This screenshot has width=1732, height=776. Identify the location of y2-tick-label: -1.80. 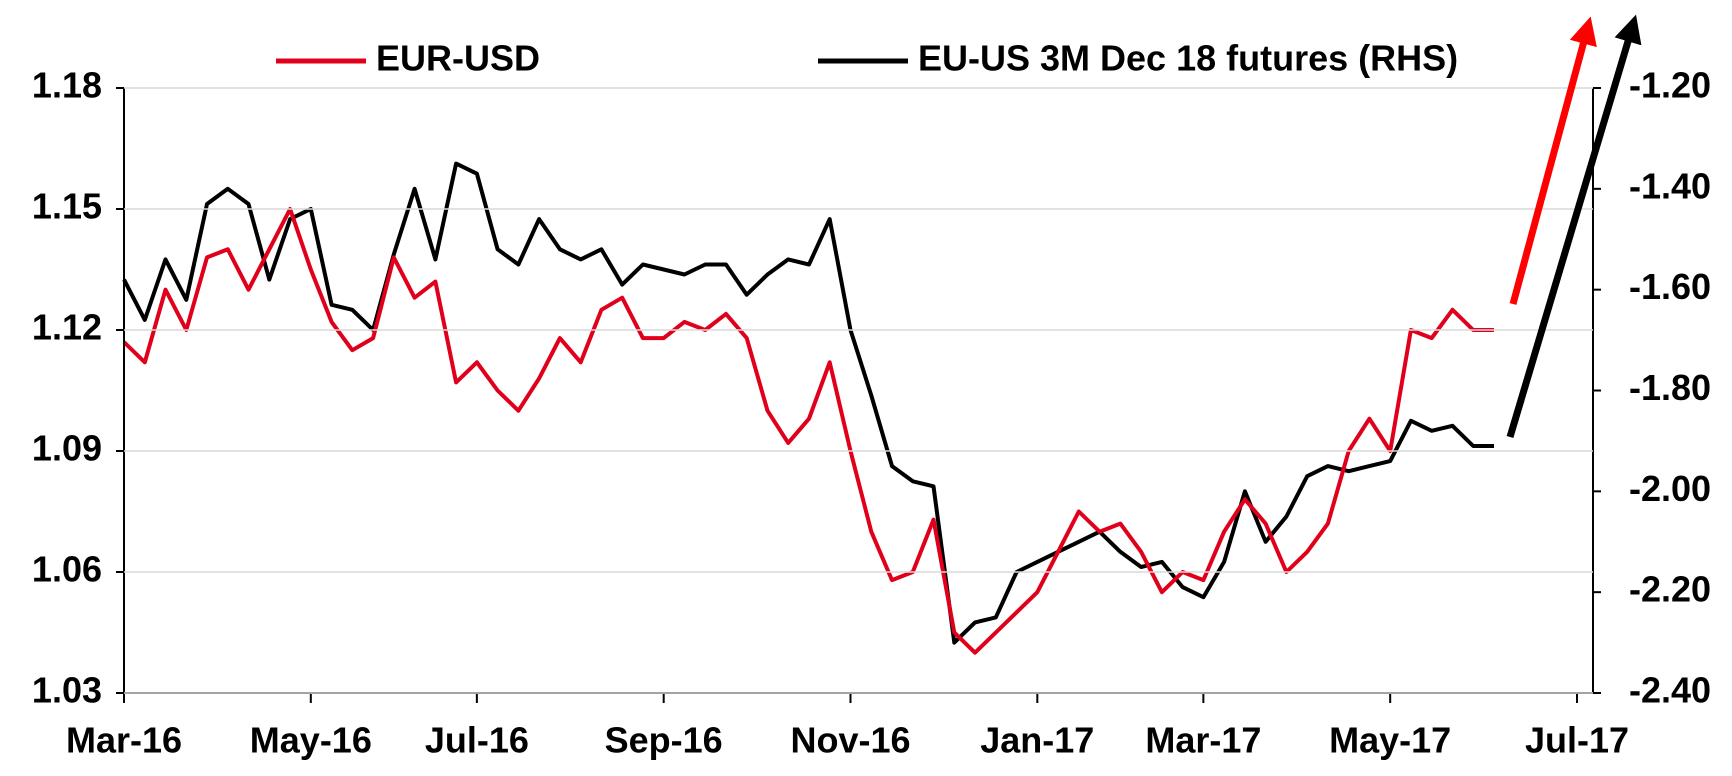
(1670, 387).